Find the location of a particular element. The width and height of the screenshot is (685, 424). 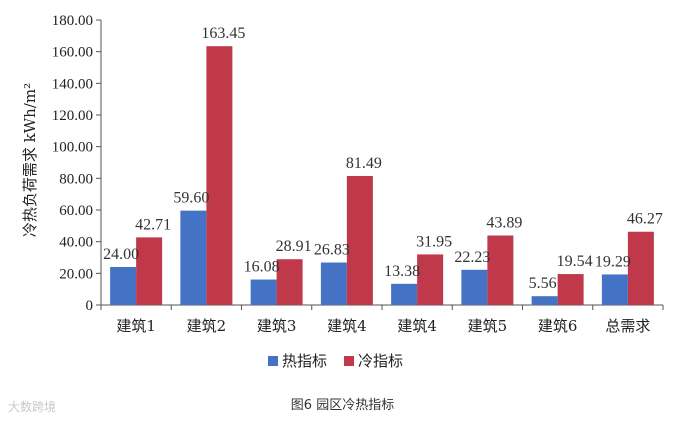

y-tick-label: 60.00 is located at coordinates (76, 211).